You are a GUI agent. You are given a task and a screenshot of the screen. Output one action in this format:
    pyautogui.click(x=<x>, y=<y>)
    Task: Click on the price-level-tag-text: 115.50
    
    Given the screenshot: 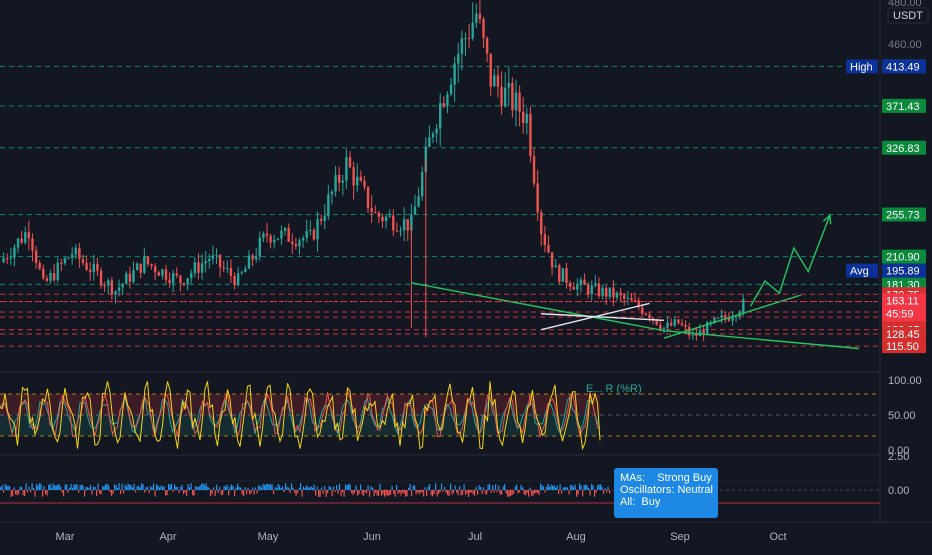 What is the action you would take?
    pyautogui.click(x=902, y=347)
    